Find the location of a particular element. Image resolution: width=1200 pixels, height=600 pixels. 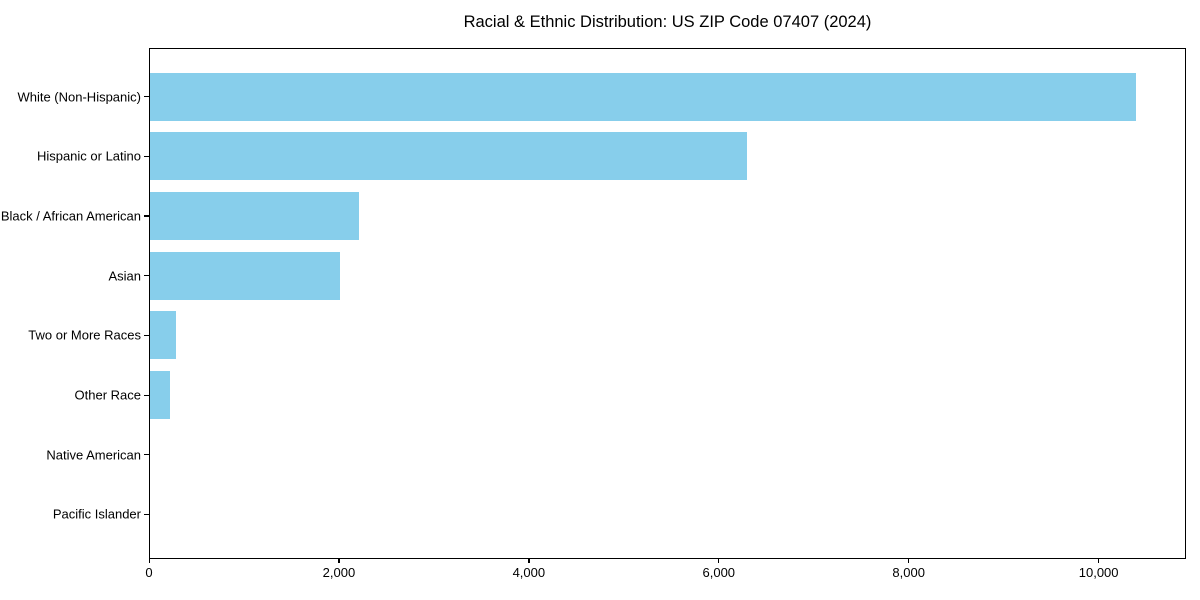

y-axis-label: White (Non-Hispanic) is located at coordinates (79, 96).